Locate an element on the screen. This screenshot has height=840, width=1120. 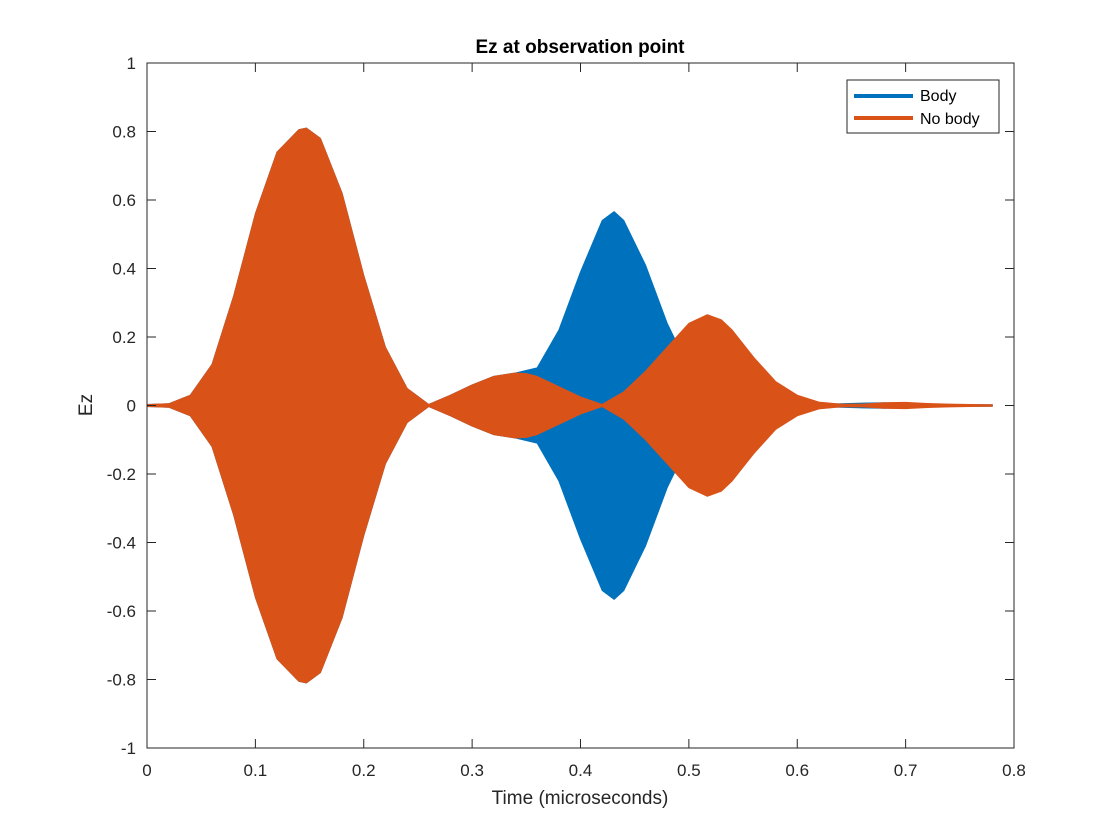
y-tick-label: -0.4 is located at coordinates (121, 543).